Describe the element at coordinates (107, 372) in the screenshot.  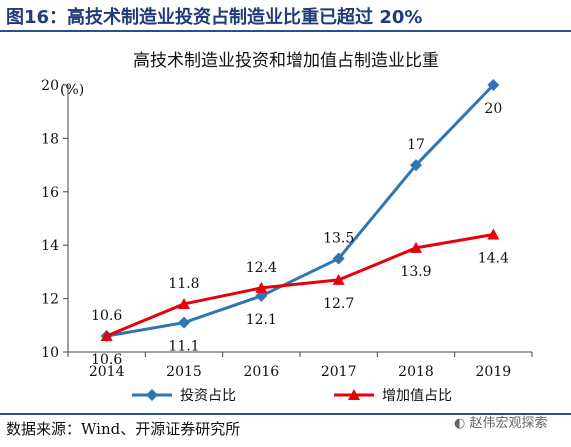
I see `x-tick-label: 2014` at that location.